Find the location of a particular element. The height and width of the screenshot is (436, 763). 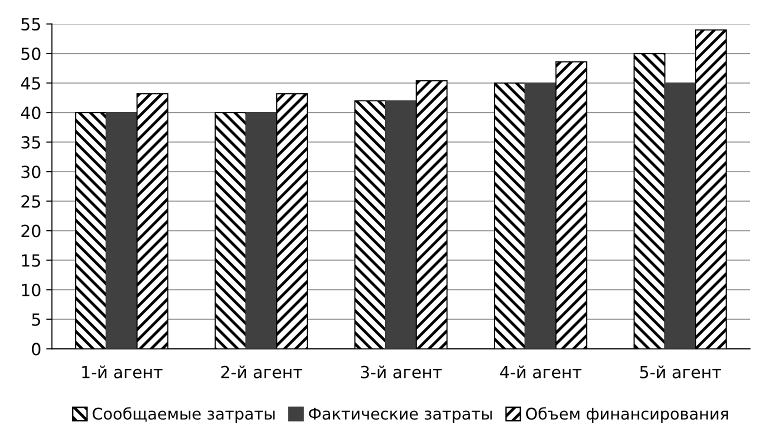

y-tick-label: 45 is located at coordinates (30, 83).